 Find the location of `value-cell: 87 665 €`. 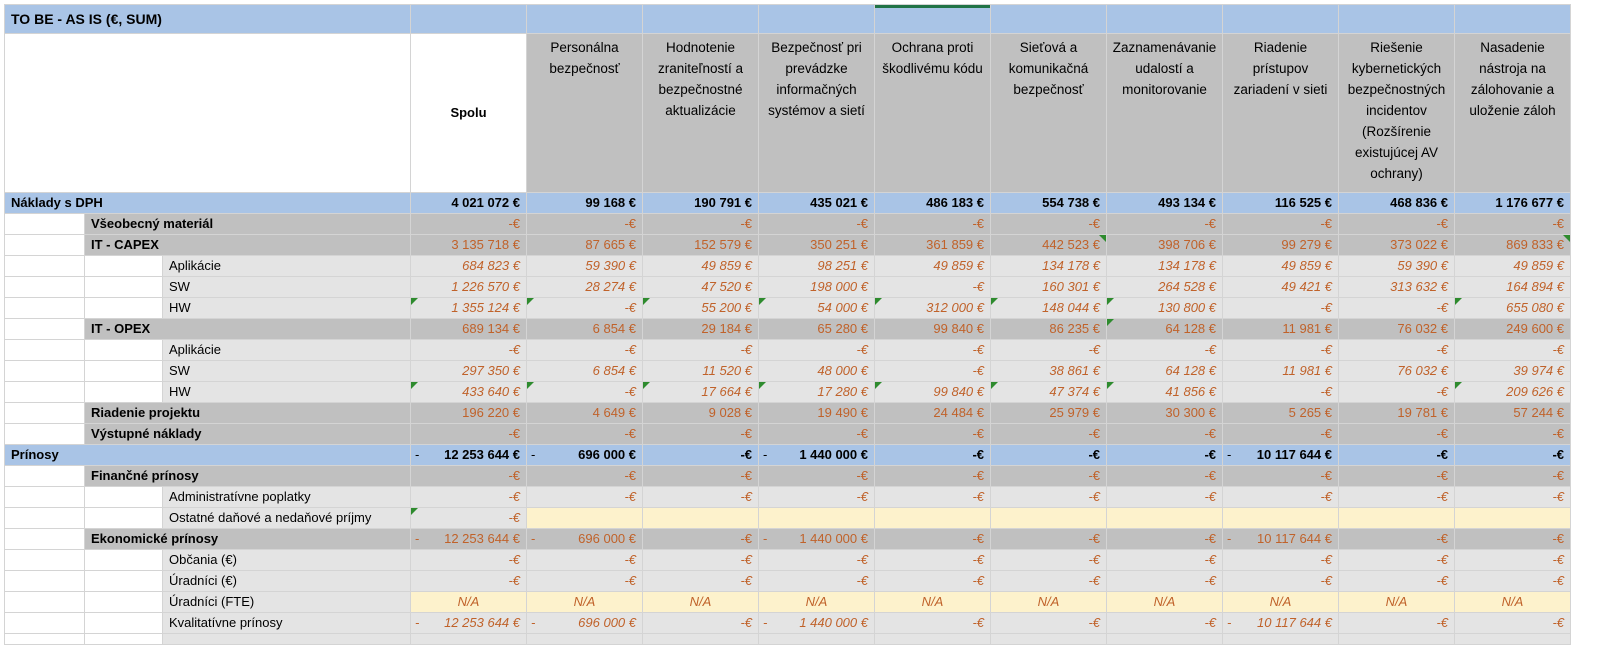

value-cell: 87 665 € is located at coordinates (584, 245).